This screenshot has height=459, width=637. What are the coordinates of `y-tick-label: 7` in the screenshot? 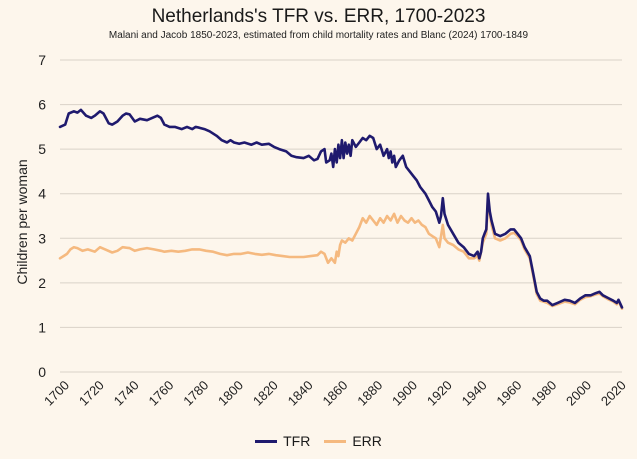 It's located at (42, 60).